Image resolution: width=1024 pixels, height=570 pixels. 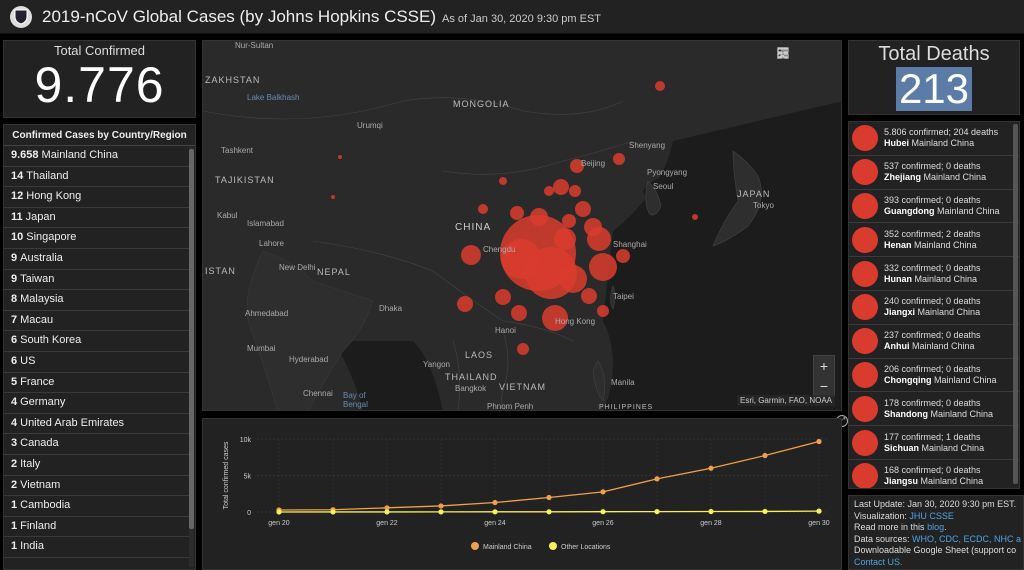 What do you see at coordinates (97, 403) in the screenshot?
I see `country-list-item: 4 Germany` at bounding box center [97, 403].